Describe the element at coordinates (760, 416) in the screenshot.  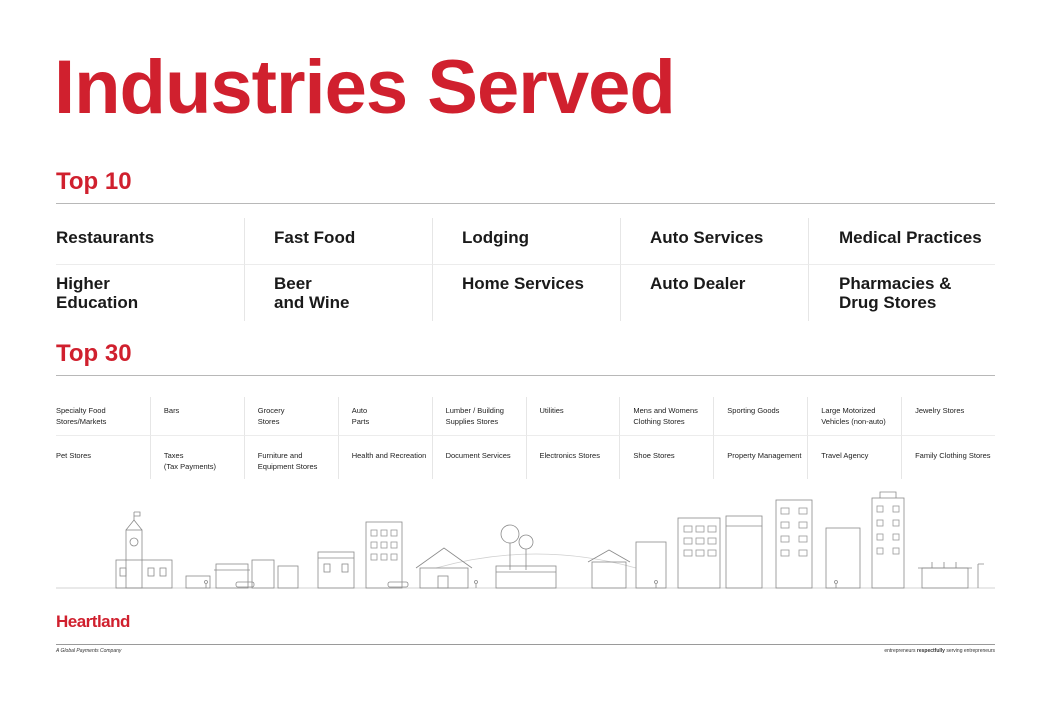
I see `top30-item: Sporting Goods` at that location.